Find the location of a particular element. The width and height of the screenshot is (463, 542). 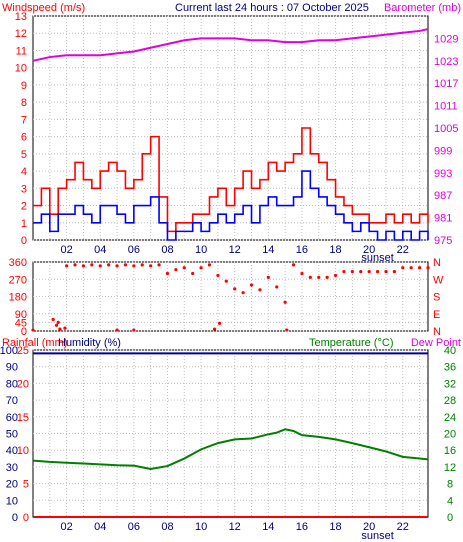

compass-tick-label: E is located at coordinates (436, 315).